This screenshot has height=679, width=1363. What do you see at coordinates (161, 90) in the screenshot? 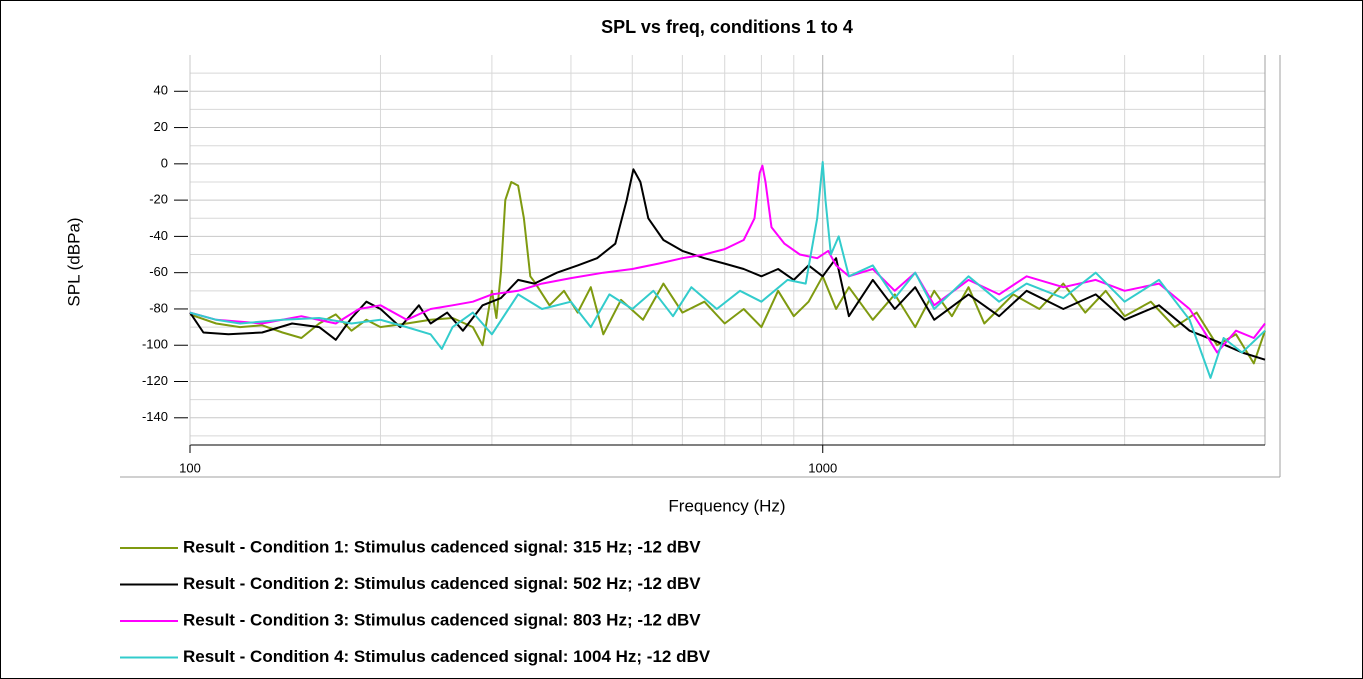
I see `y-tick-label: 40` at bounding box center [161, 90].